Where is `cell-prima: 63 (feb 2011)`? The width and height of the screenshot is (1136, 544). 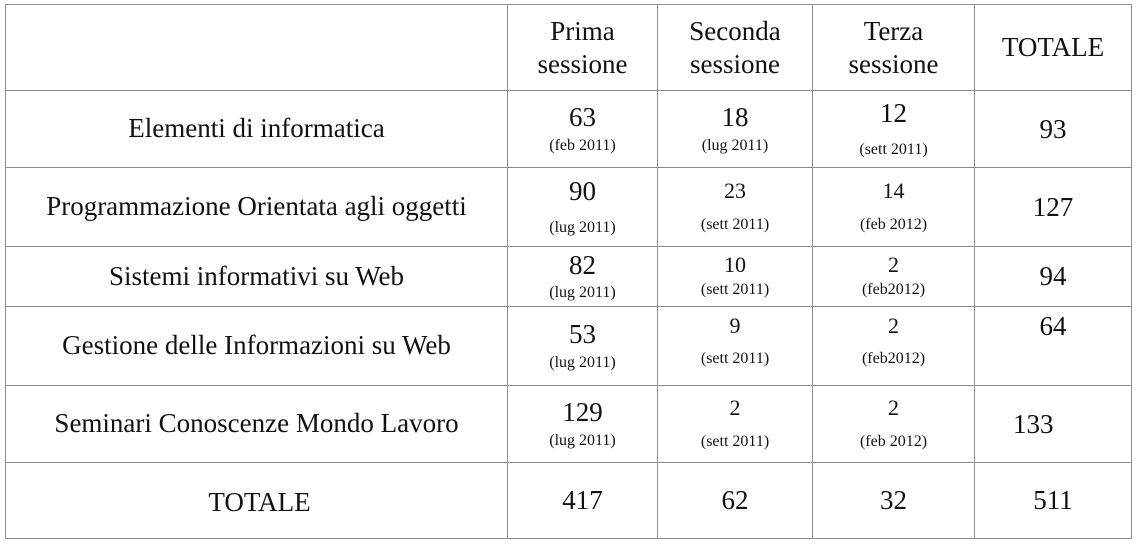 cell-prima: 63 (feb 2011) is located at coordinates (582, 129).